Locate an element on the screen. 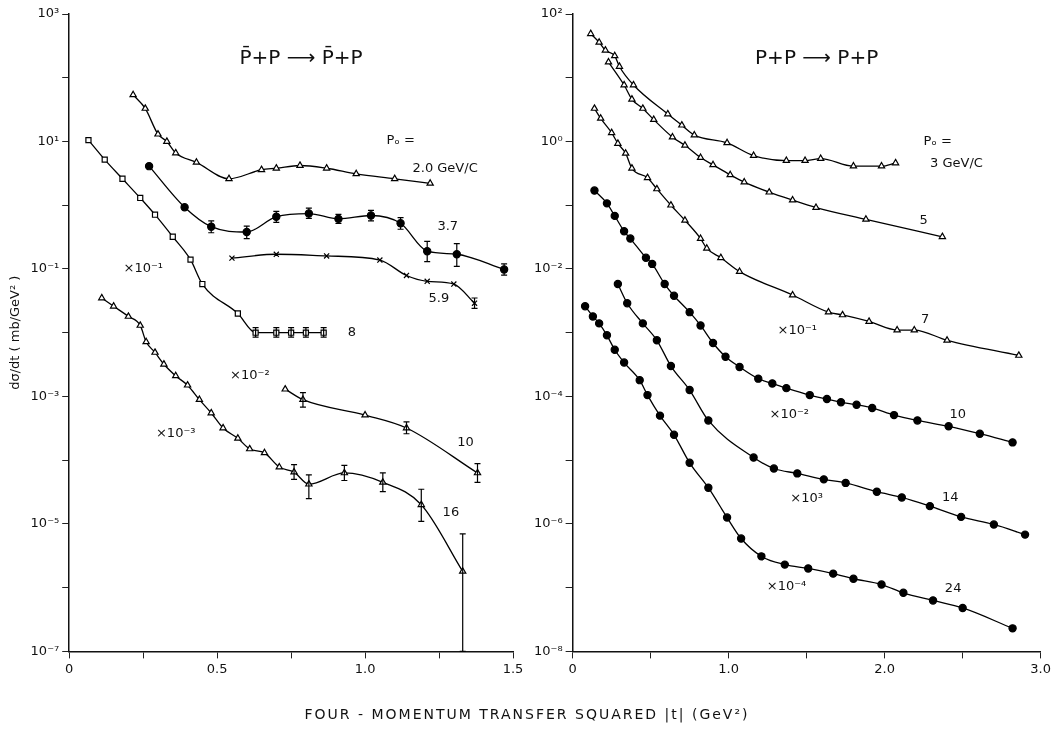 Image resolution: width=1054 pixels, height=742 pixels. y-tick-label: 10⁻⁸ is located at coordinates (548, 650).